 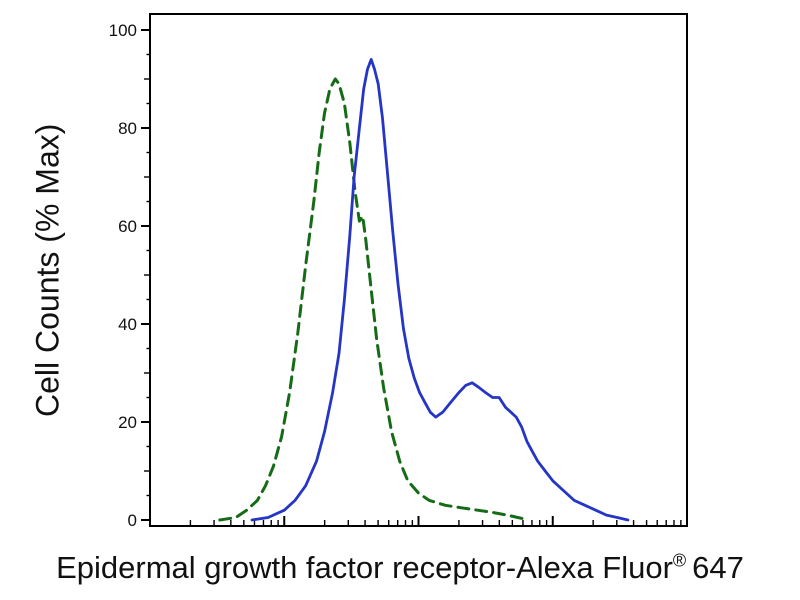 What do you see at coordinates (127, 422) in the screenshot?
I see `y-tick-label: 20` at bounding box center [127, 422].